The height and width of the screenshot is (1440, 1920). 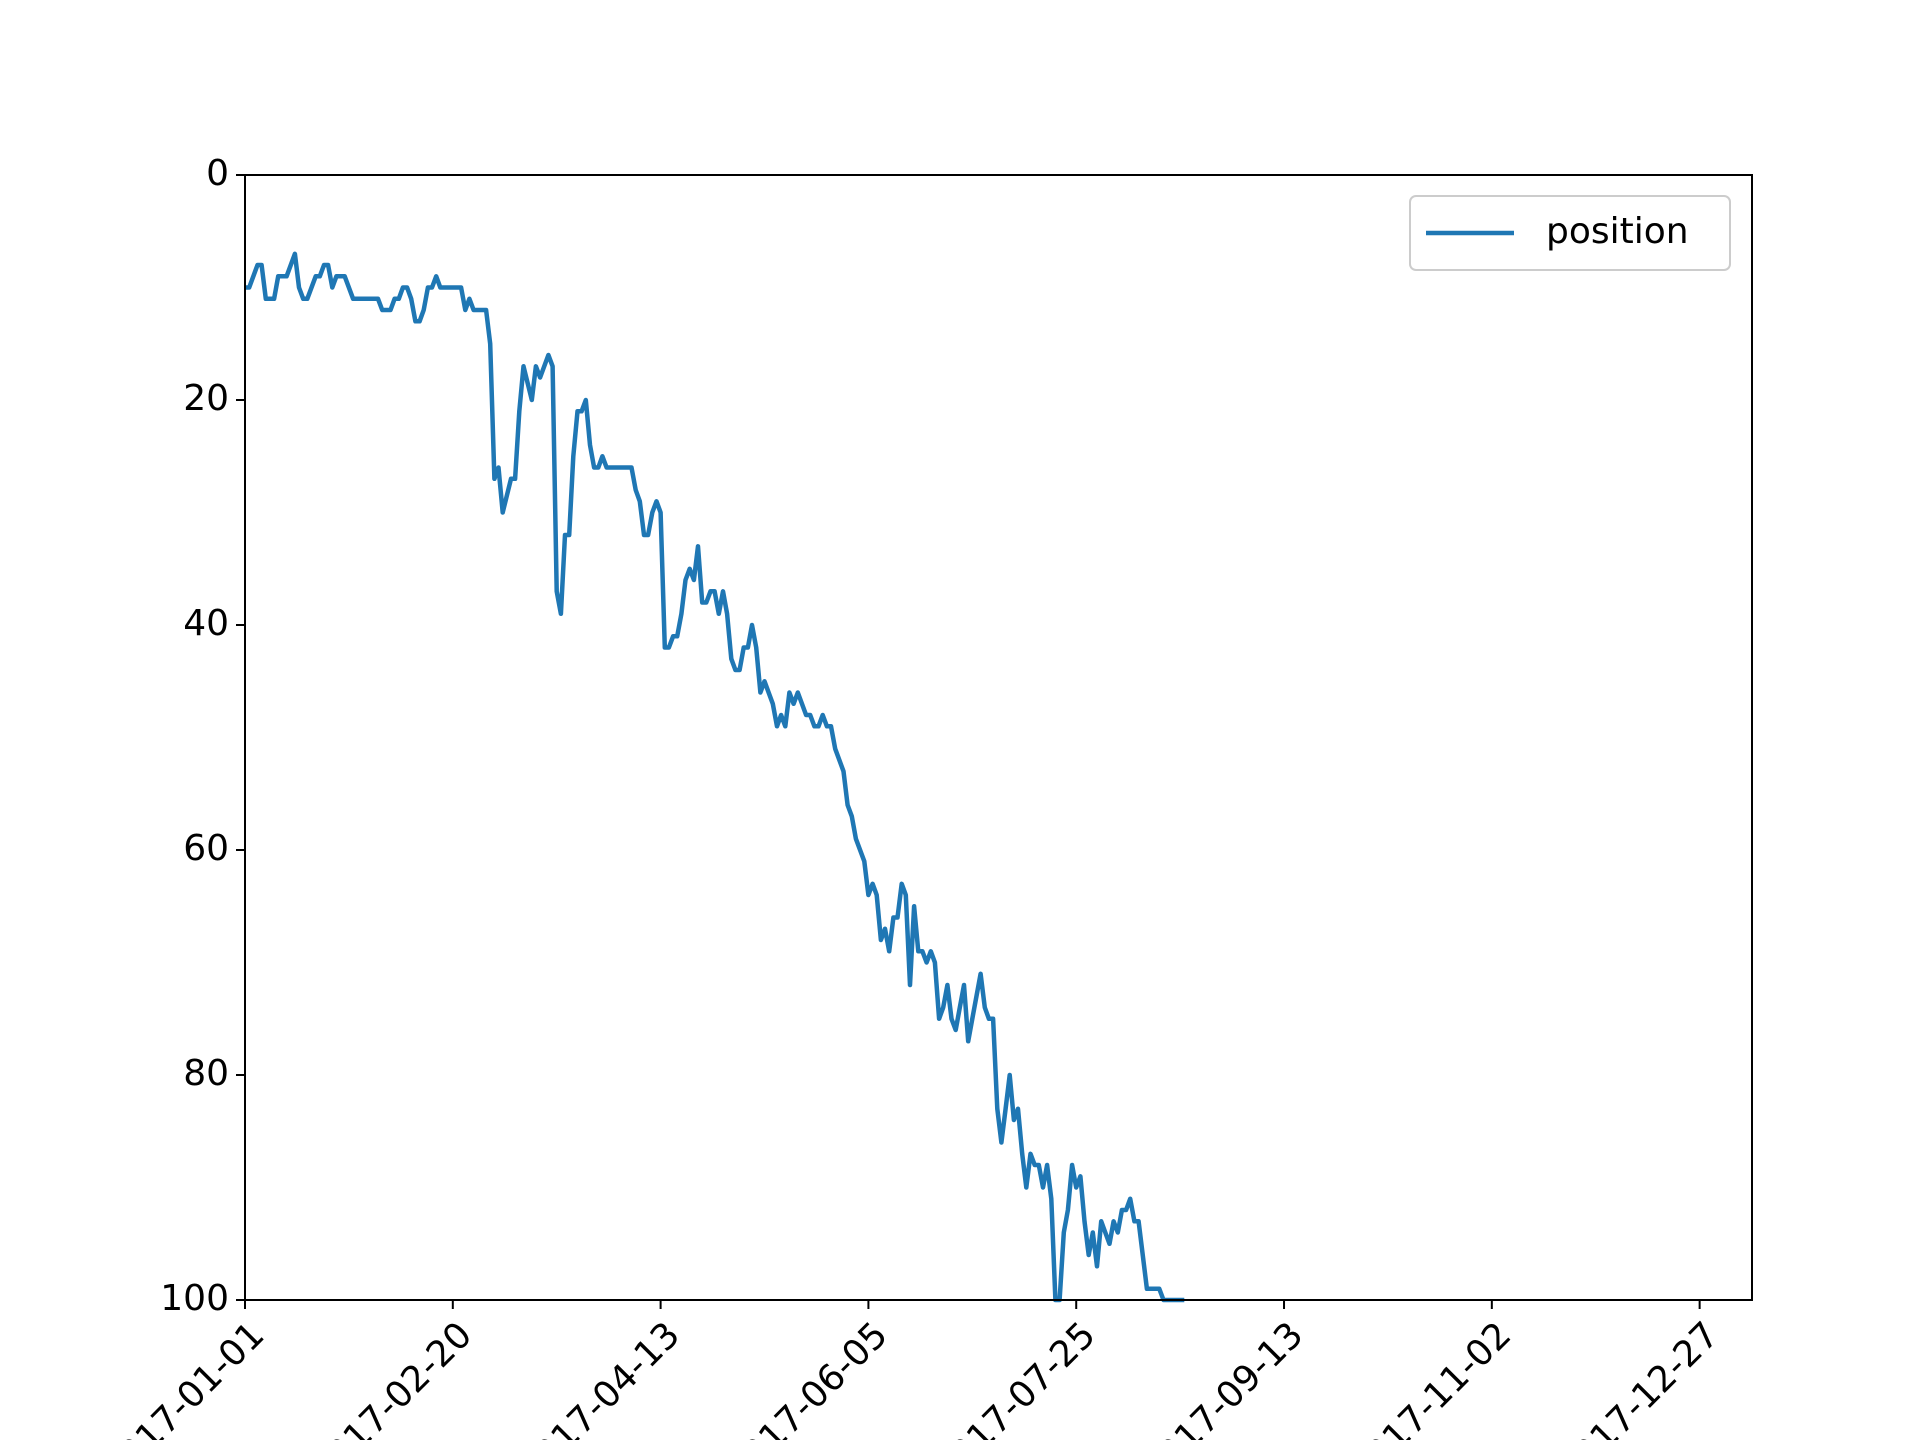 I want to click on legend-label: position, so click(x=1617, y=231).